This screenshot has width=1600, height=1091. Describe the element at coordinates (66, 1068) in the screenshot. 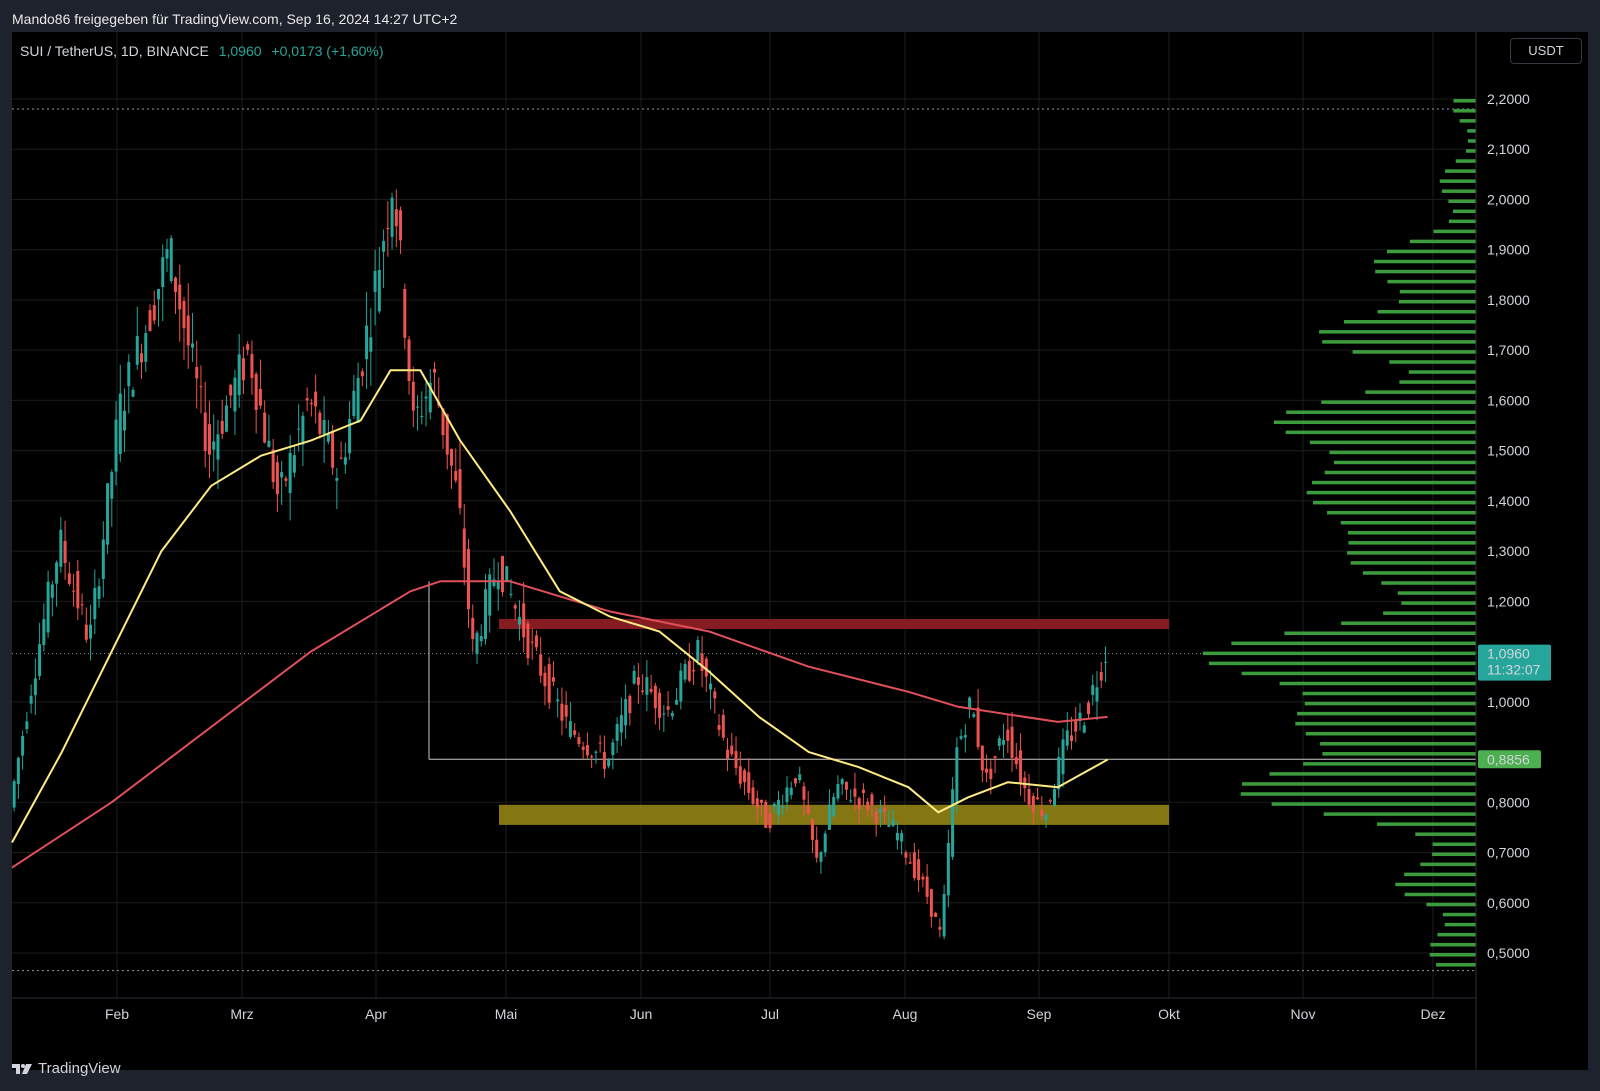

I see `tradingview-brand: TradingView` at that location.